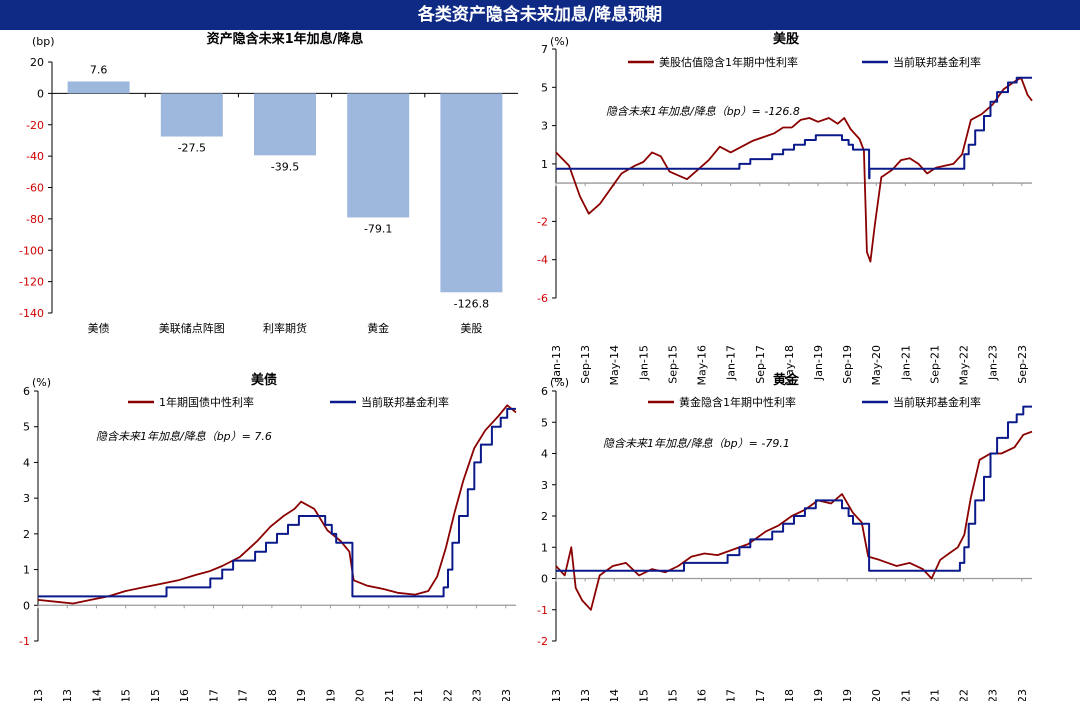  What do you see at coordinates (285, 328) in the screenshot?
I see `x-category-label: 利率期货` at bounding box center [285, 328].